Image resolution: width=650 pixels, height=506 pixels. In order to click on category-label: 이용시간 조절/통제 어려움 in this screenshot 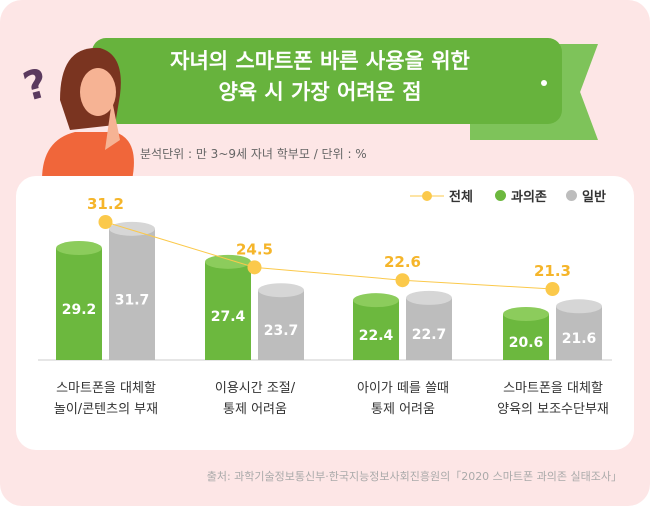, I will do `click(255, 399)`.